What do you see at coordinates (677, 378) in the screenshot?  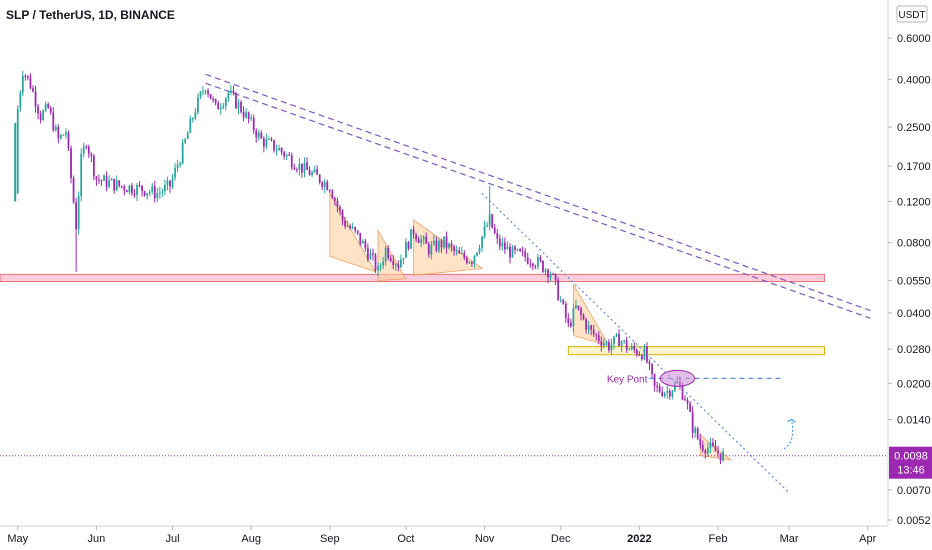 I see `key-point-ellipse` at bounding box center [677, 378].